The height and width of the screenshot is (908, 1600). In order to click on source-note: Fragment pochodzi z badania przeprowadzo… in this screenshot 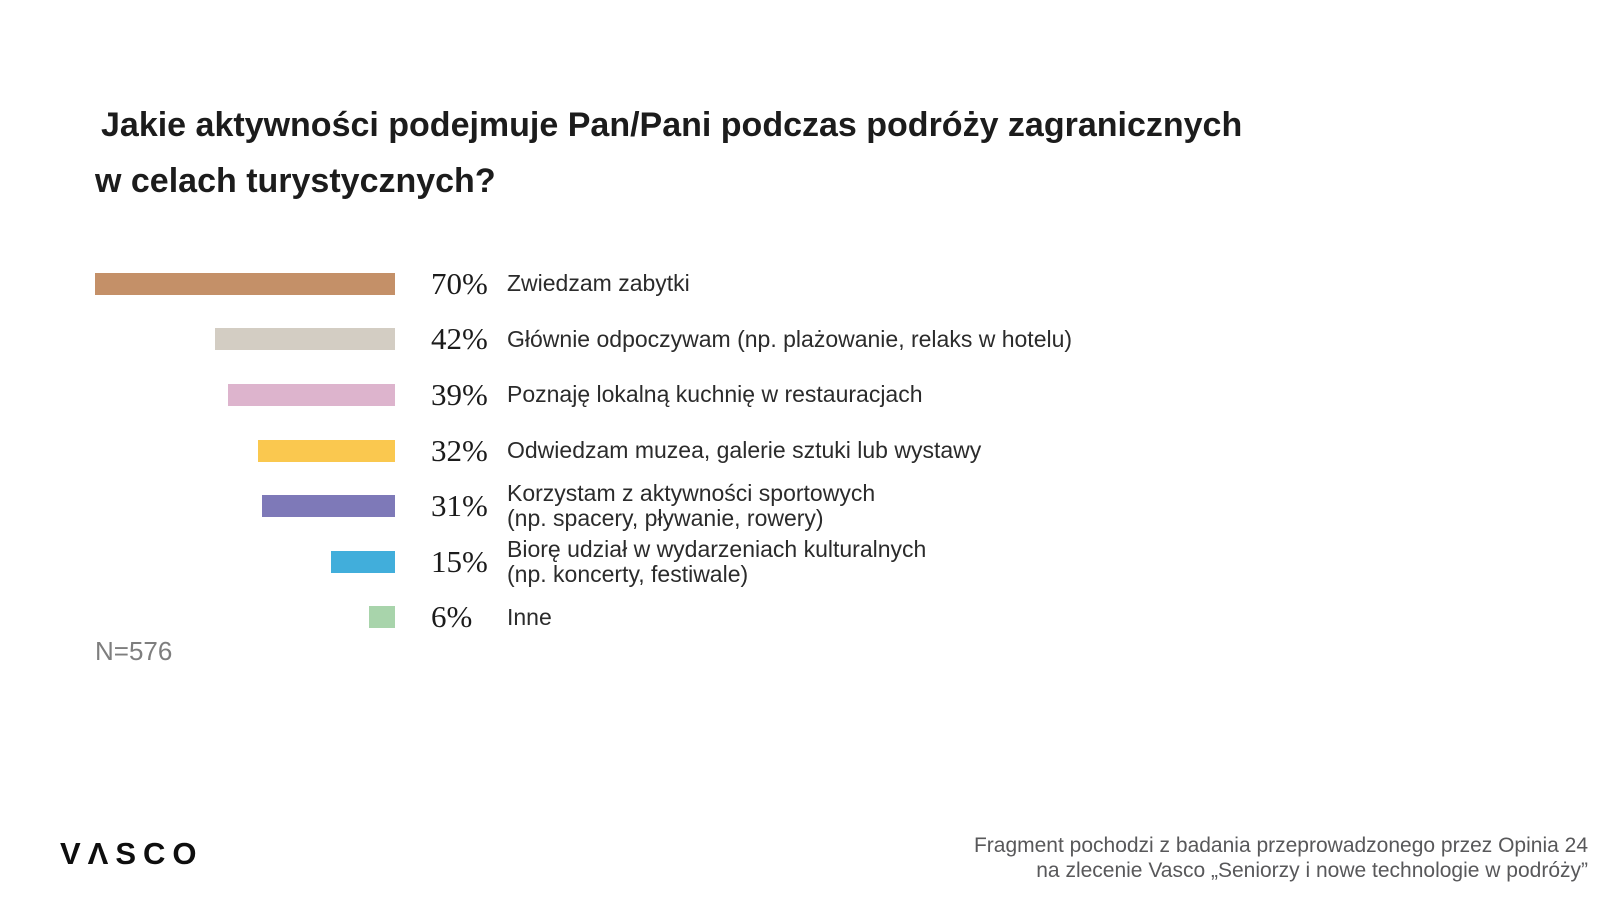, I will do `click(1281, 858)`.